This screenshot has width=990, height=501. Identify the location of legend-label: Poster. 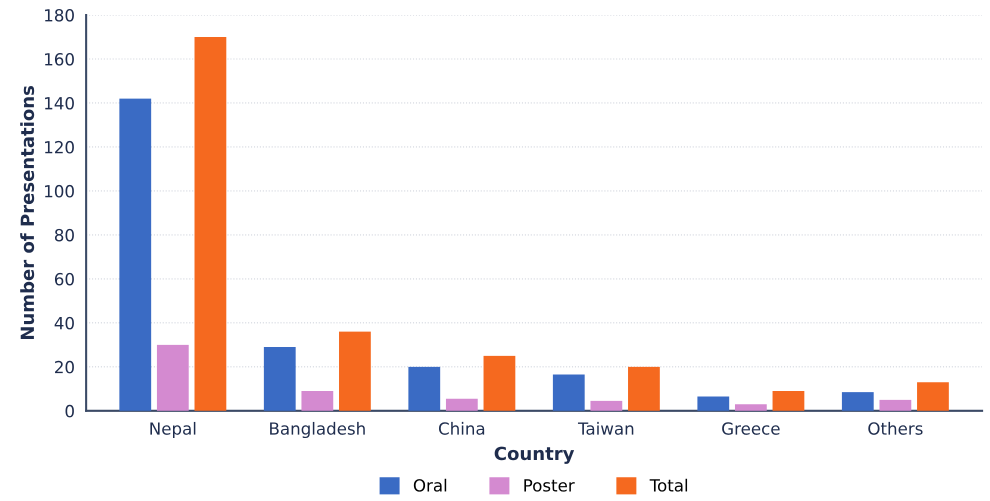
(549, 485).